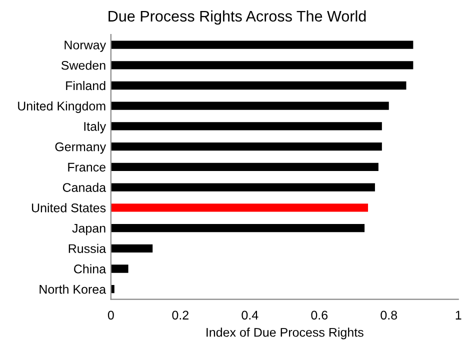 The width and height of the screenshot is (474, 346). Describe the element at coordinates (285, 334) in the screenshot. I see `x-axis-title: Index of Due Process Rights` at that location.